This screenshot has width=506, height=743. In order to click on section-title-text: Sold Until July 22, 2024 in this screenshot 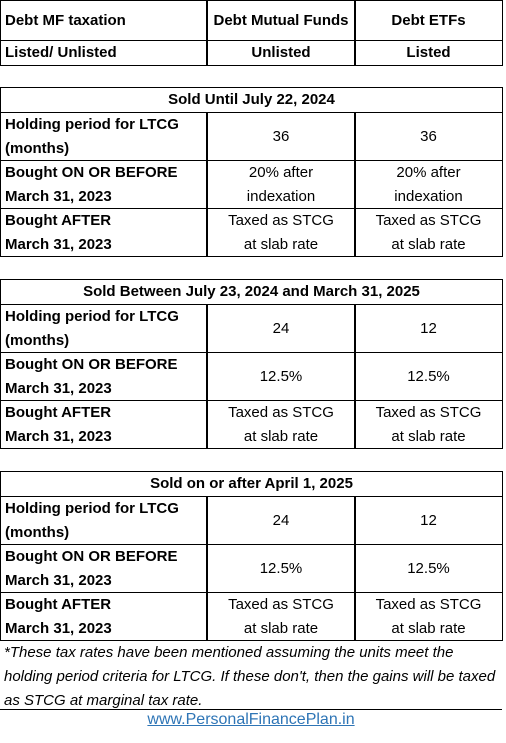, I will do `click(251, 99)`.